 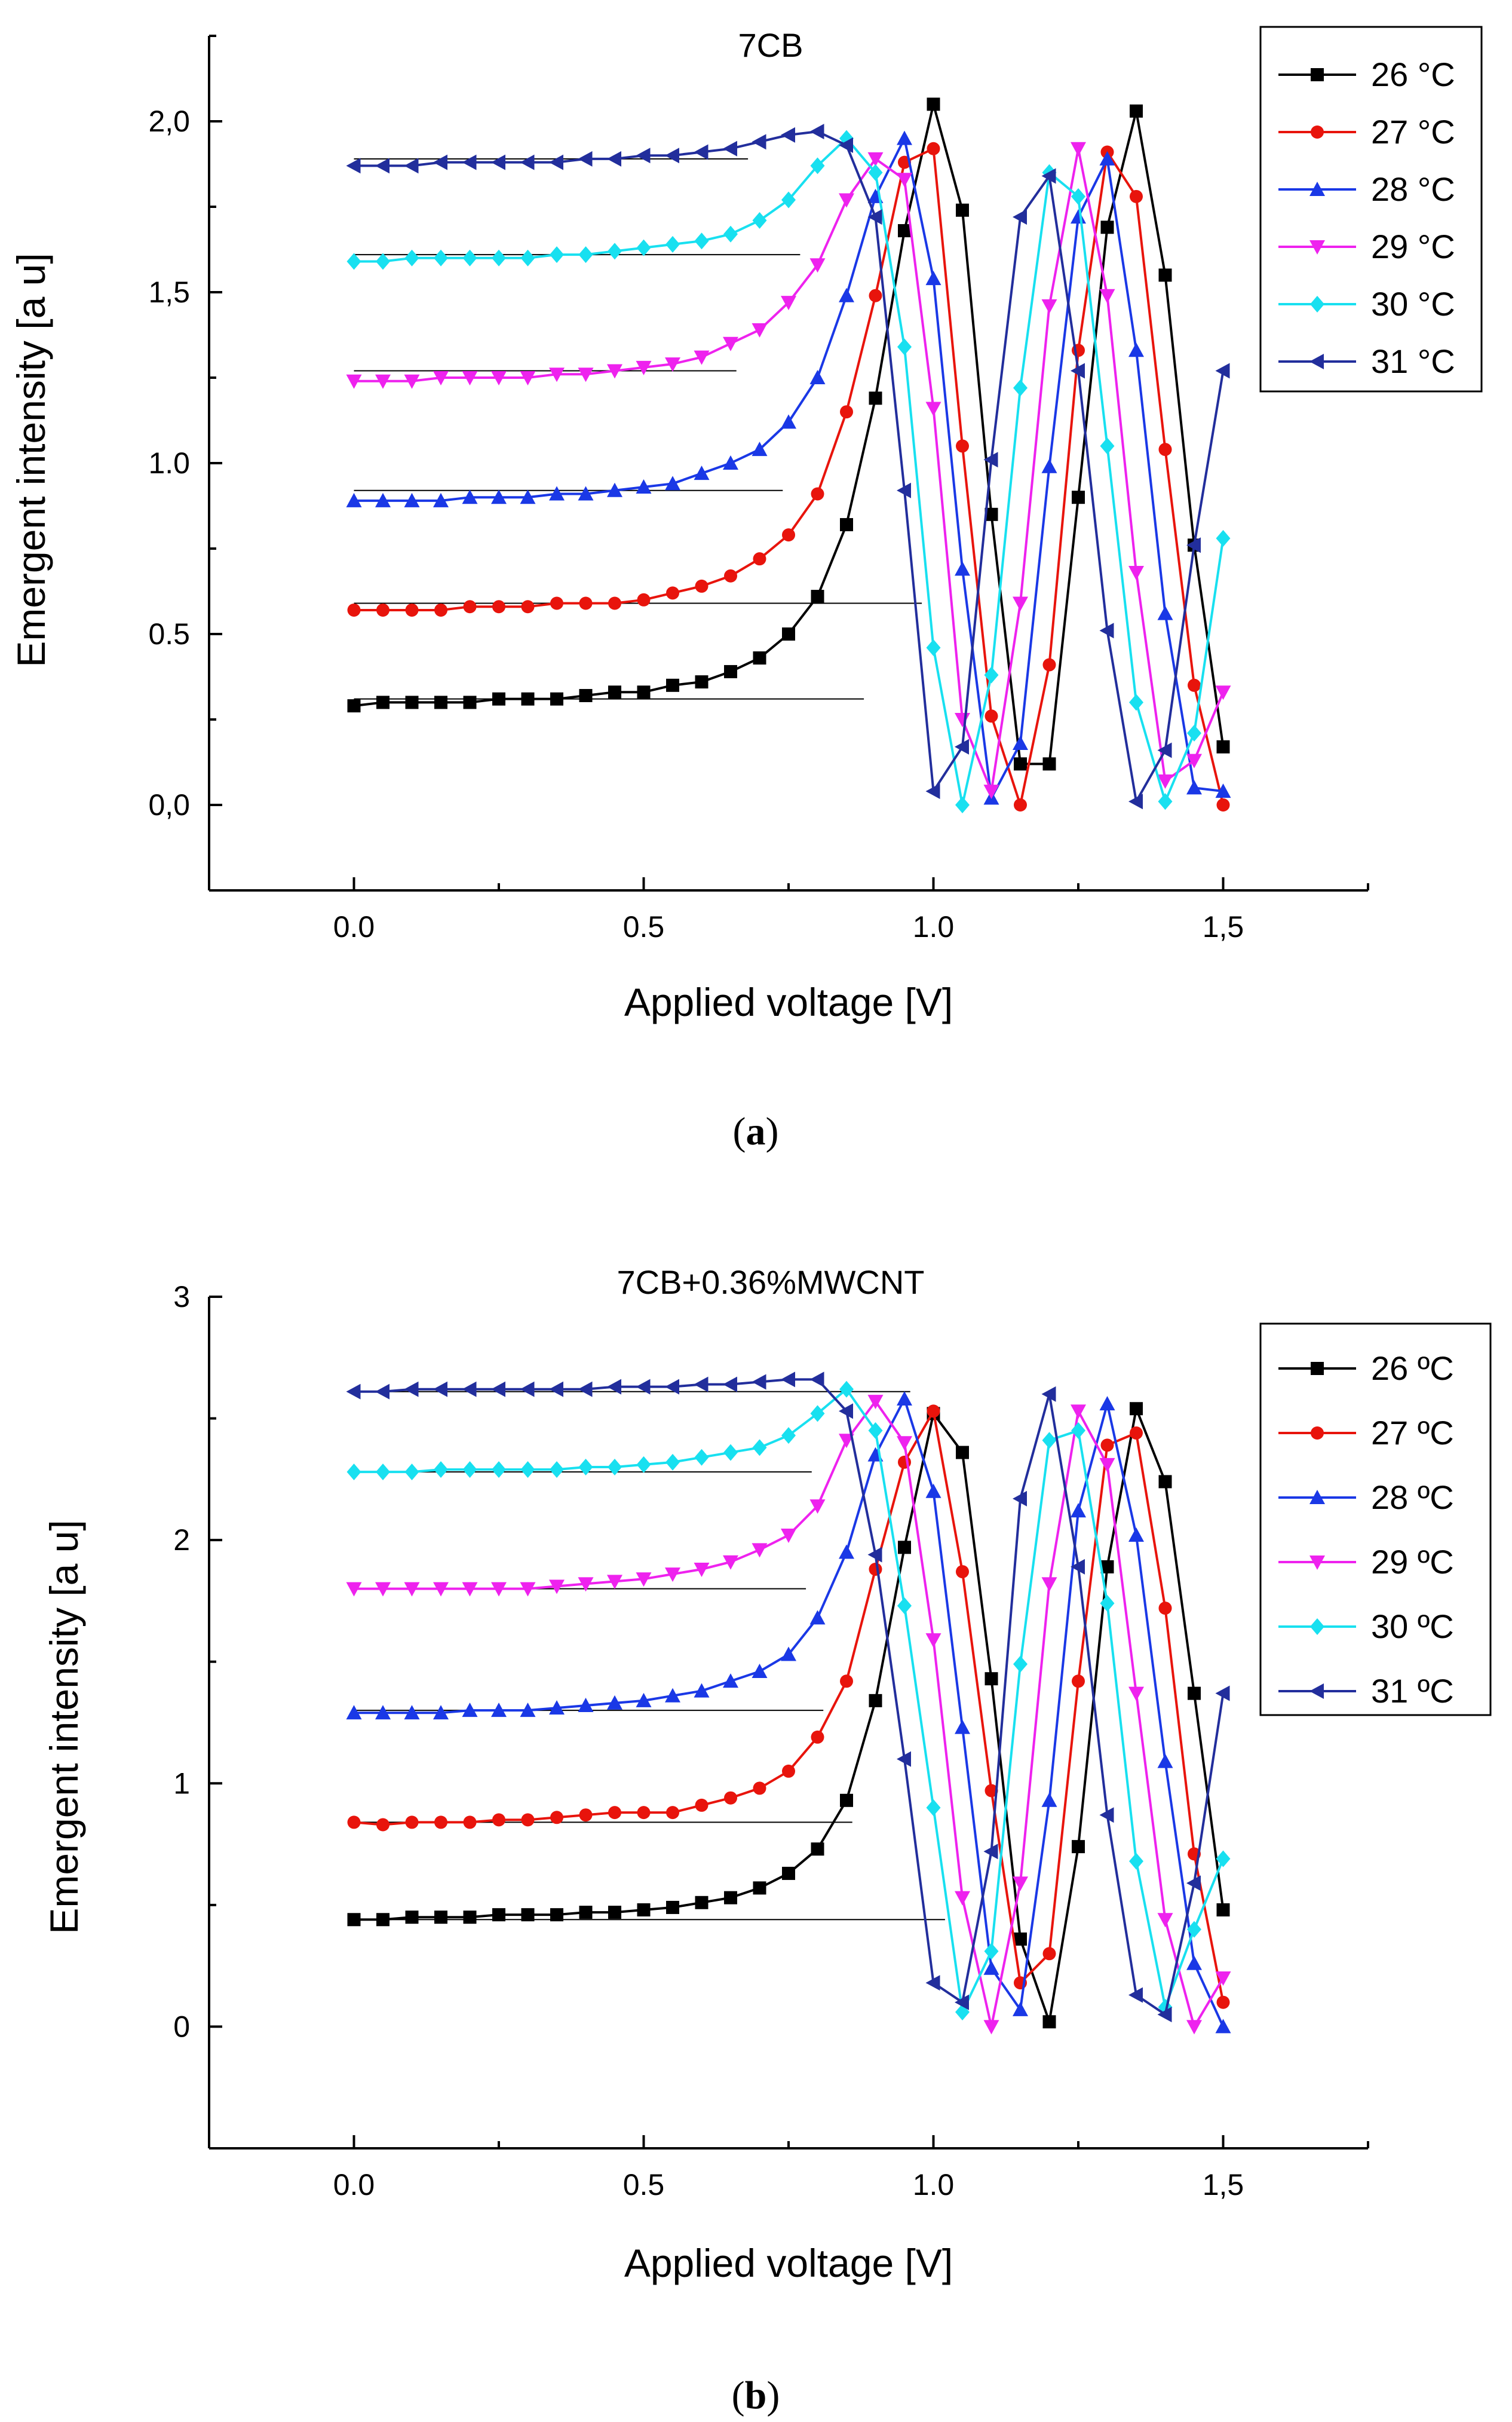 I want to click on x-axis-label: Applied voltage [V], so click(x=788, y=1002).